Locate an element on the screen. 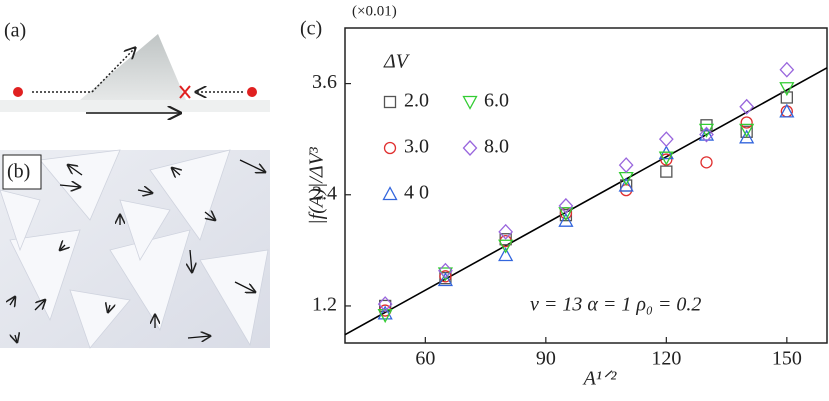 The height and width of the screenshot is (401, 829). multiplier: (×0.01) is located at coordinates (374, 11).